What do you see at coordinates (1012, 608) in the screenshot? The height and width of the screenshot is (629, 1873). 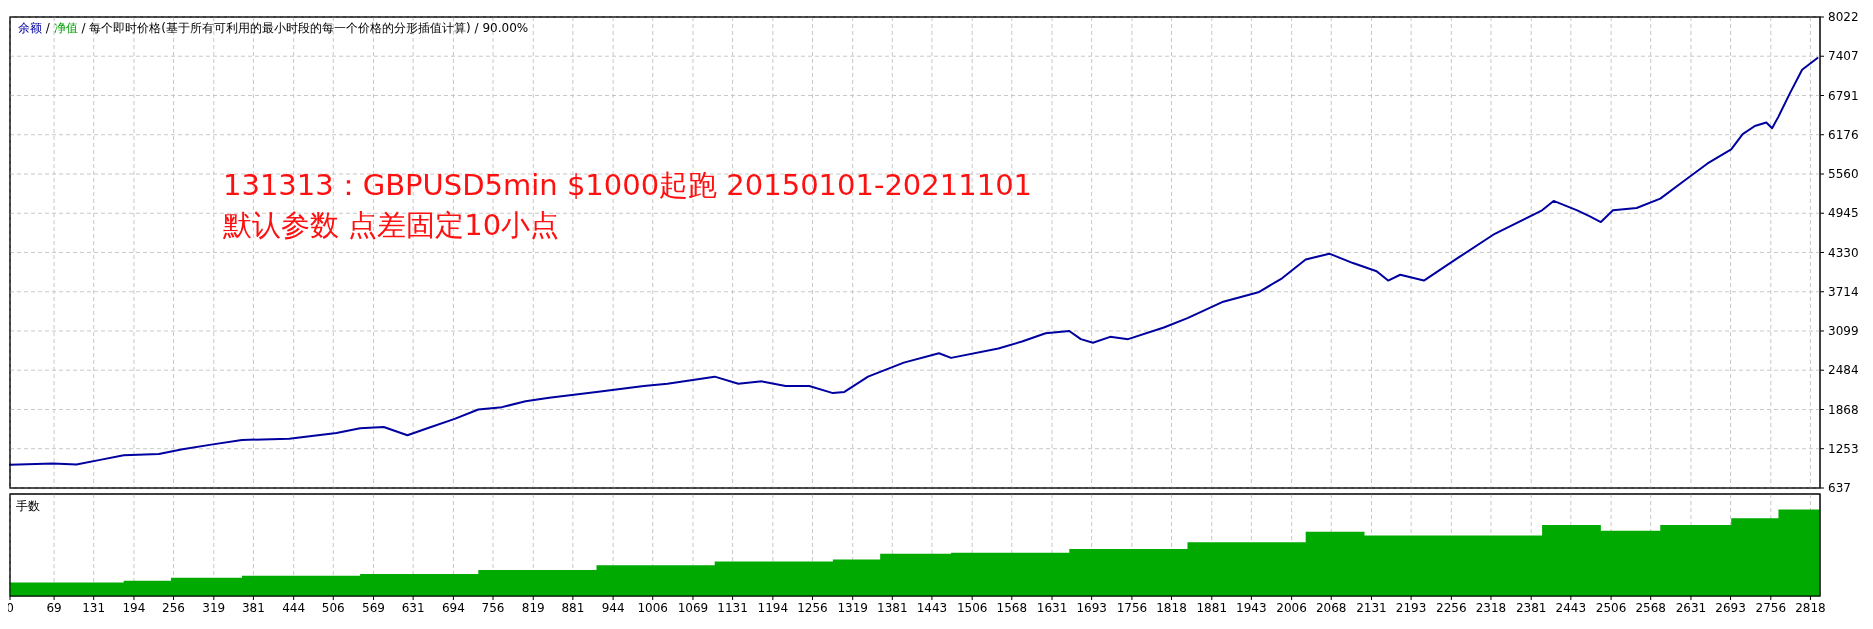 I see `x-tick-label: 1568` at bounding box center [1012, 608].